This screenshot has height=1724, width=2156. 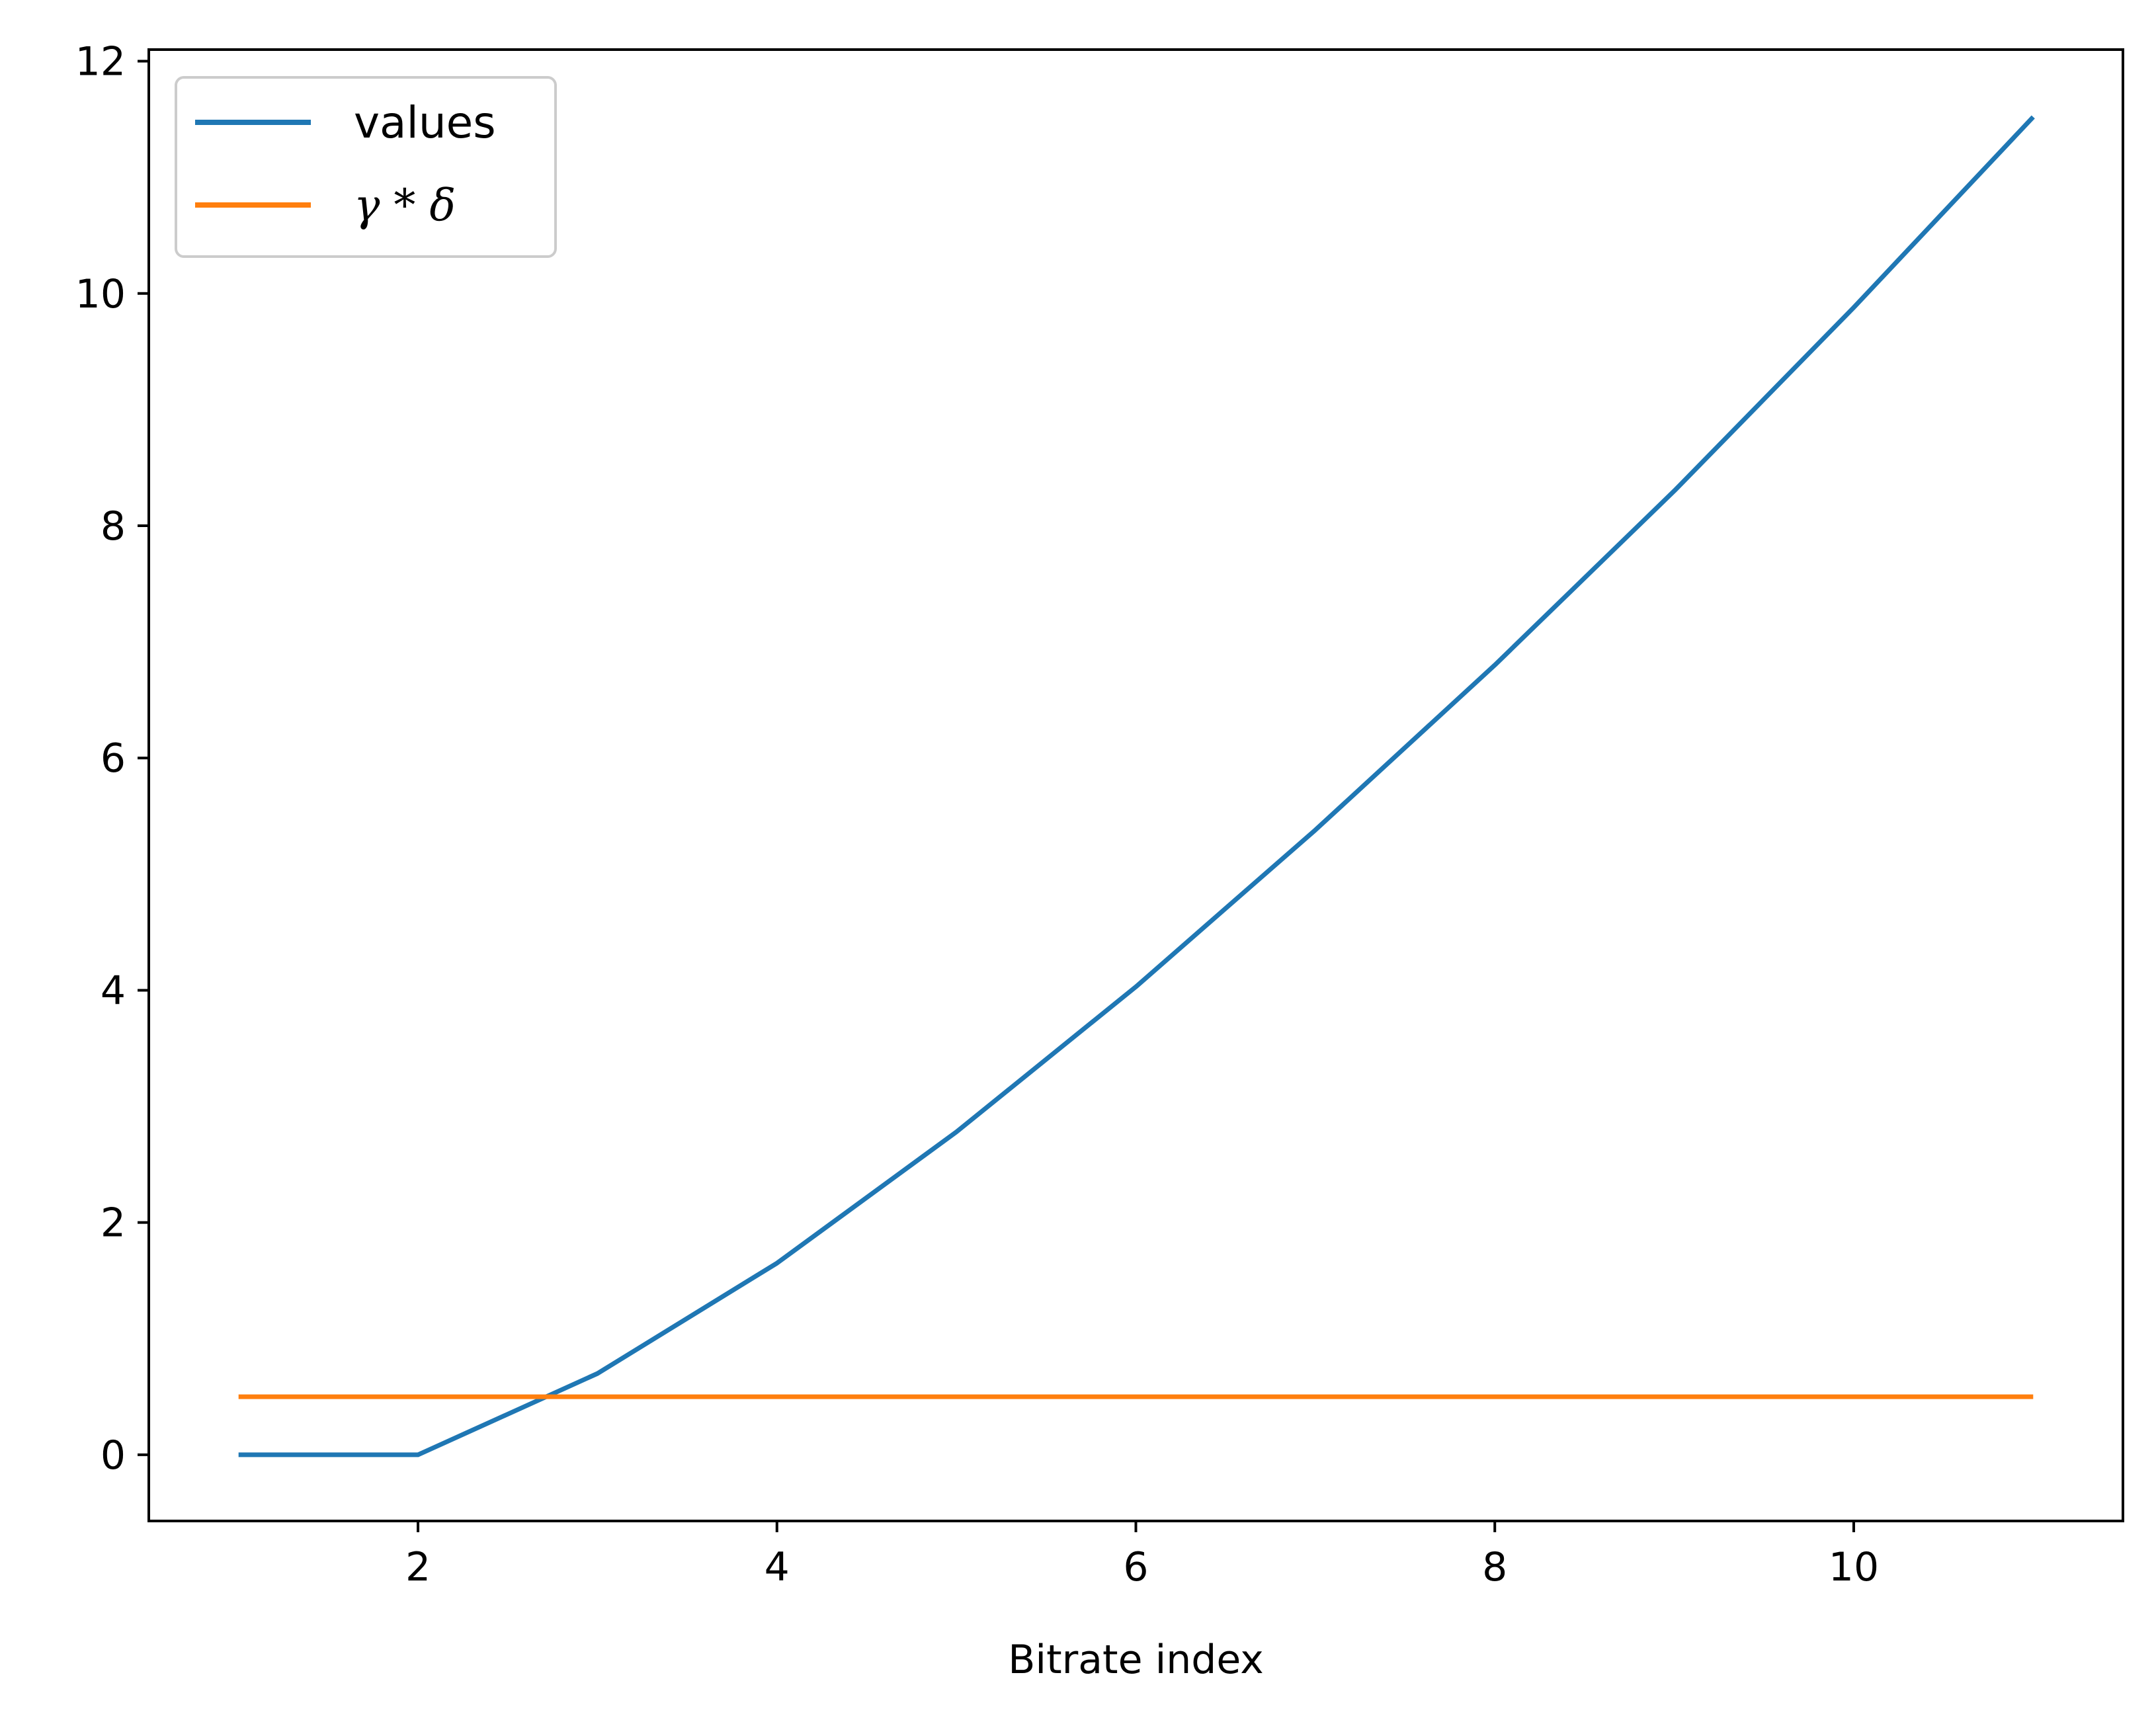 I want to click on y-tick-label: 8, so click(x=113, y=526).